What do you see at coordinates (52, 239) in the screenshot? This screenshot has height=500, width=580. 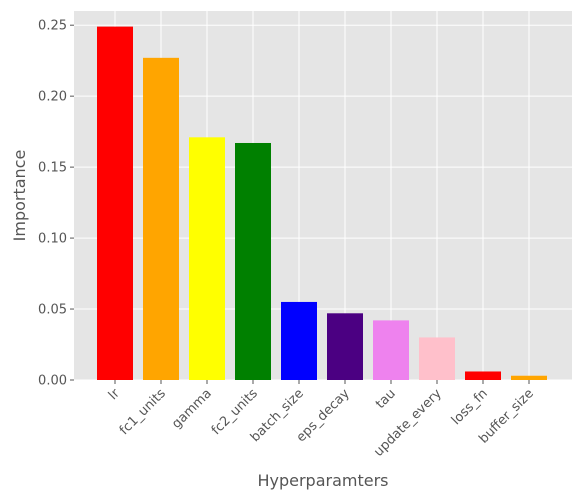 I see `y-tick-label: 0.10` at bounding box center [52, 239].